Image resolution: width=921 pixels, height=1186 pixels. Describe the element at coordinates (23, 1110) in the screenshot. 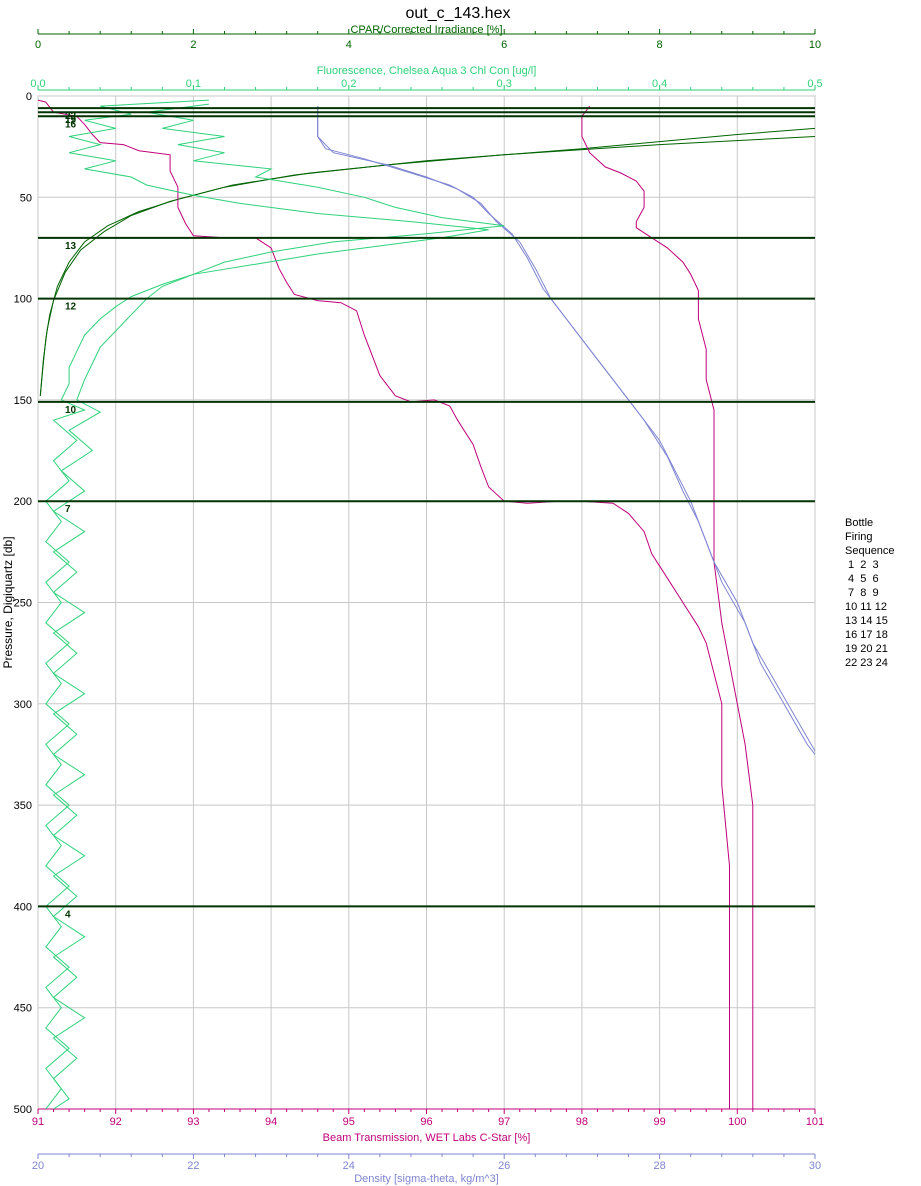

I see `y-tick-label: 500` at that location.